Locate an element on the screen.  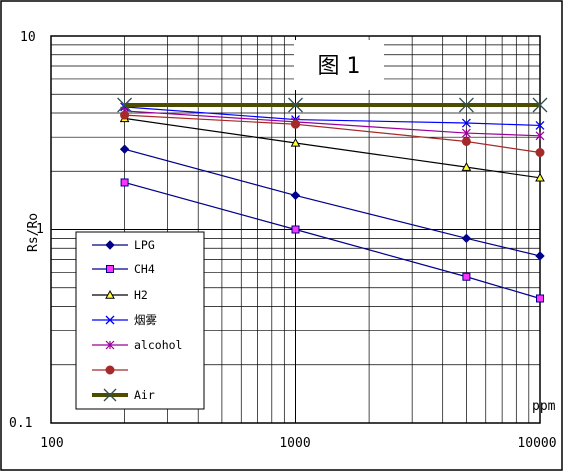
legend: LPG CH4 H2 烟雾 alcohol Air is located at coordinates (140, 320).